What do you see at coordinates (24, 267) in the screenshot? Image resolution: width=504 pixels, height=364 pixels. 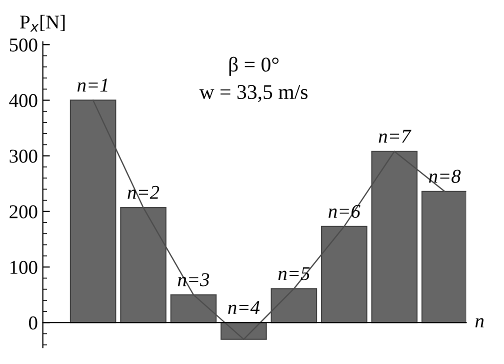 I see `y-tick-label: 100` at bounding box center [24, 267].